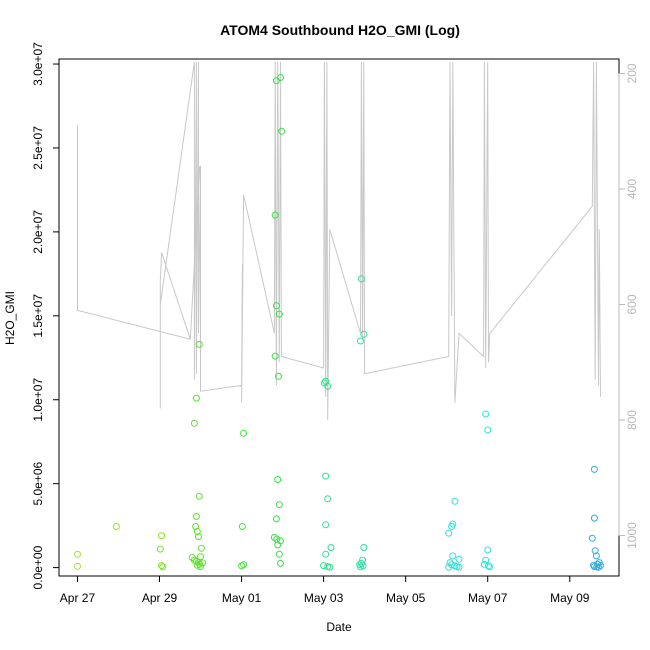 Image resolution: width=650 pixels, height=650 pixels. What do you see at coordinates (38, 567) in the screenshot?
I see `y-tick-label: 0.0e+00` at bounding box center [38, 567].